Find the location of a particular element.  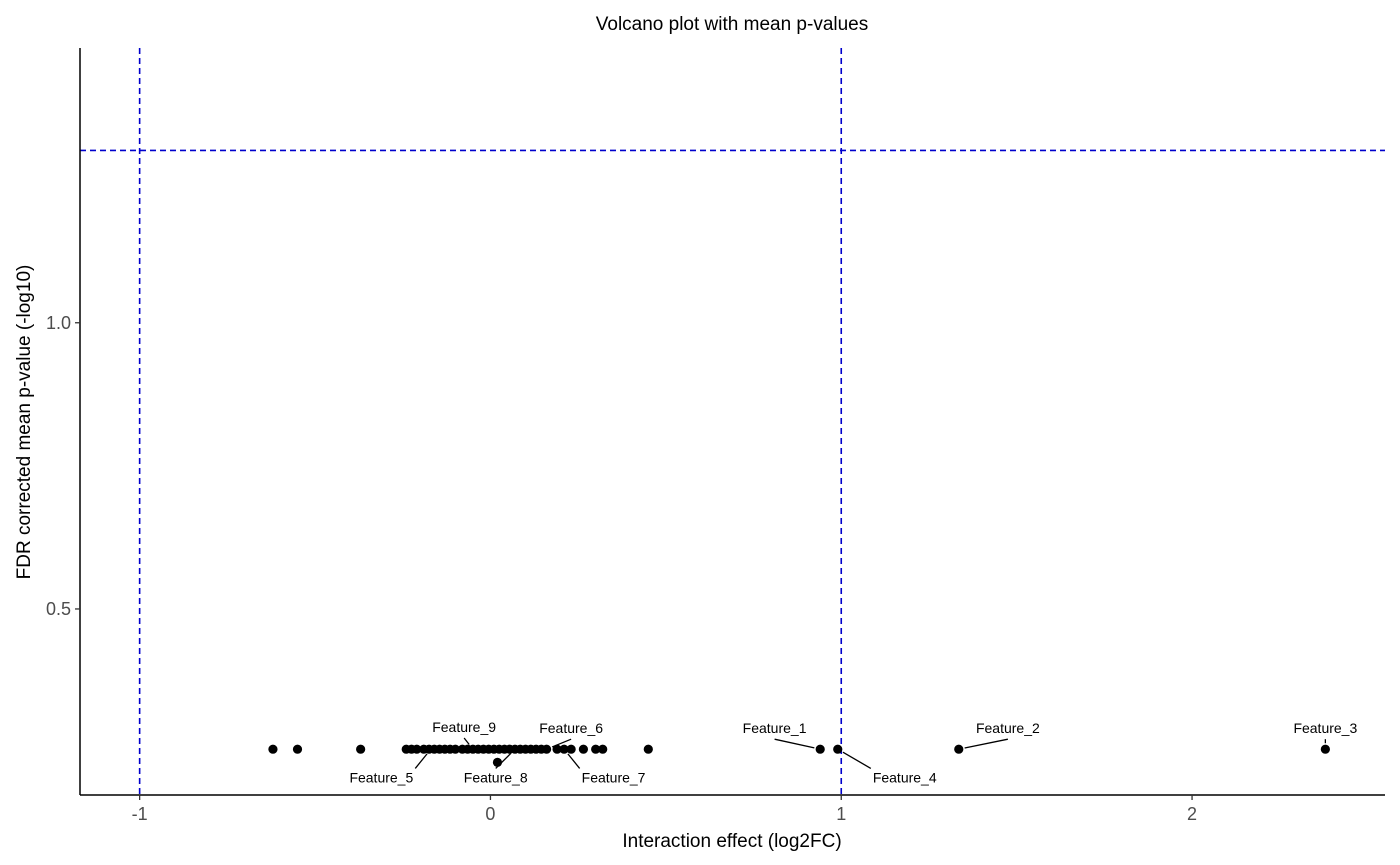

feature-label: Feature_1 is located at coordinates (775, 728).